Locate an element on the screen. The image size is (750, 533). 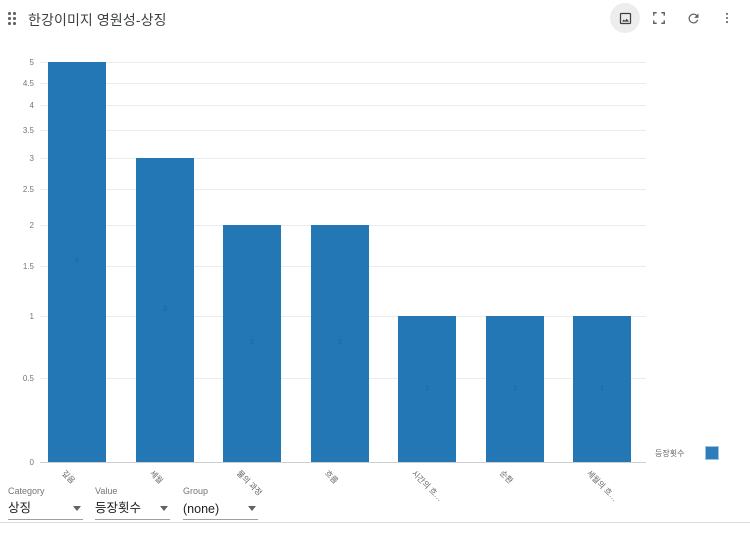
y-tick-label: 1 is located at coordinates (31, 316).